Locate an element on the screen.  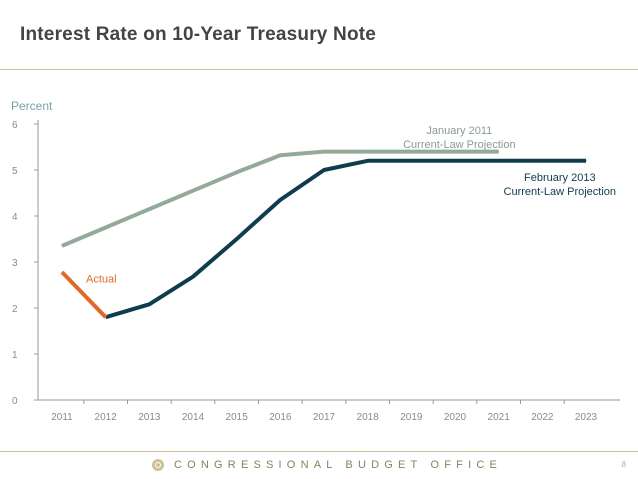
footer-divider is located at coordinates (319, 451).